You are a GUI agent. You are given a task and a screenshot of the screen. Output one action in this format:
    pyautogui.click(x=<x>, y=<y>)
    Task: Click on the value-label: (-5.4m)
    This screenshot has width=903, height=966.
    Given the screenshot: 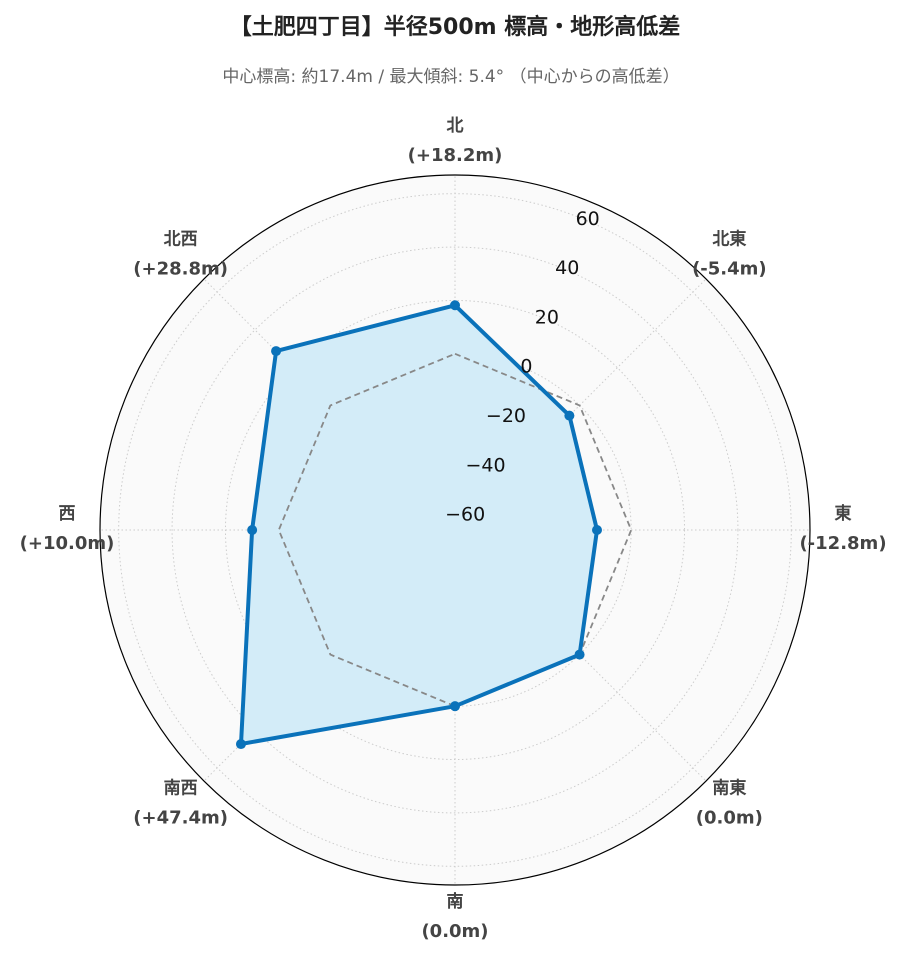 What is the action you would take?
    pyautogui.click(x=729, y=269)
    